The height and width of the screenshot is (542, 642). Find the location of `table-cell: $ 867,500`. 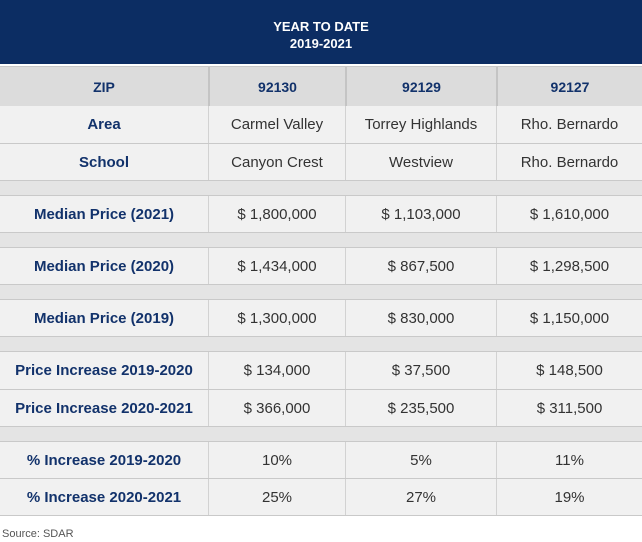

table-cell: $ 867,500 is located at coordinates (420, 266).